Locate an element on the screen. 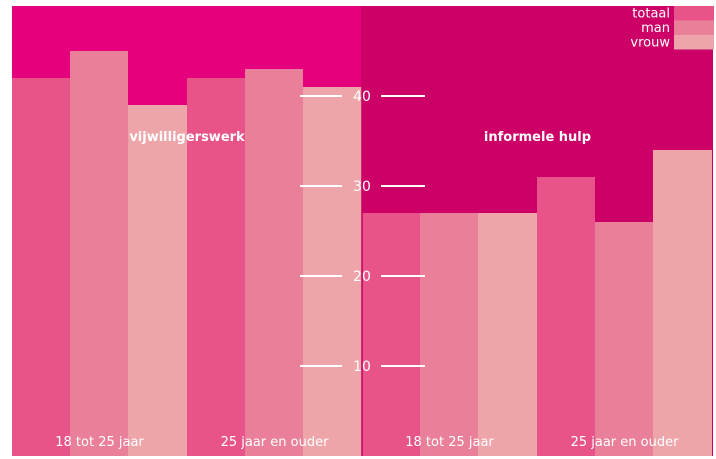 The height and width of the screenshot is (459, 716). legend-label-man: man is located at coordinates (655, 28).